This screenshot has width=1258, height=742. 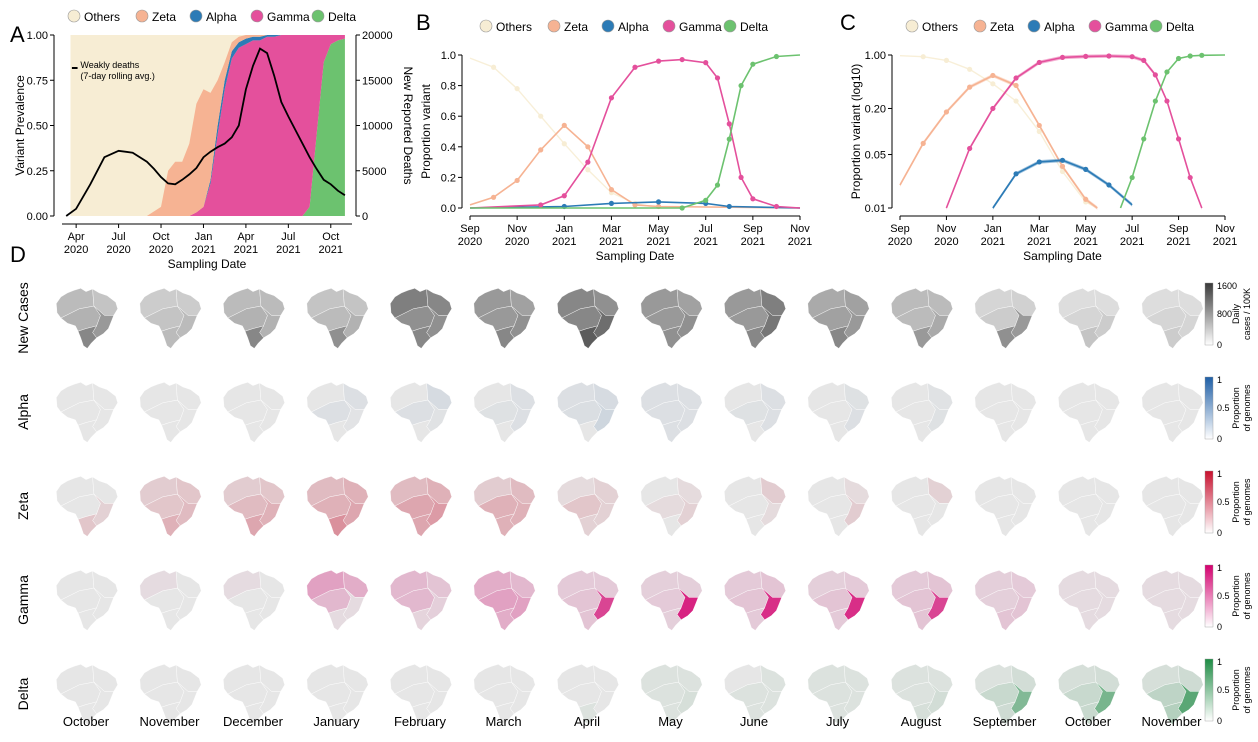 What do you see at coordinates (875, 109) in the screenshot?
I see `y-tick-label: 0.20` at bounding box center [875, 109].